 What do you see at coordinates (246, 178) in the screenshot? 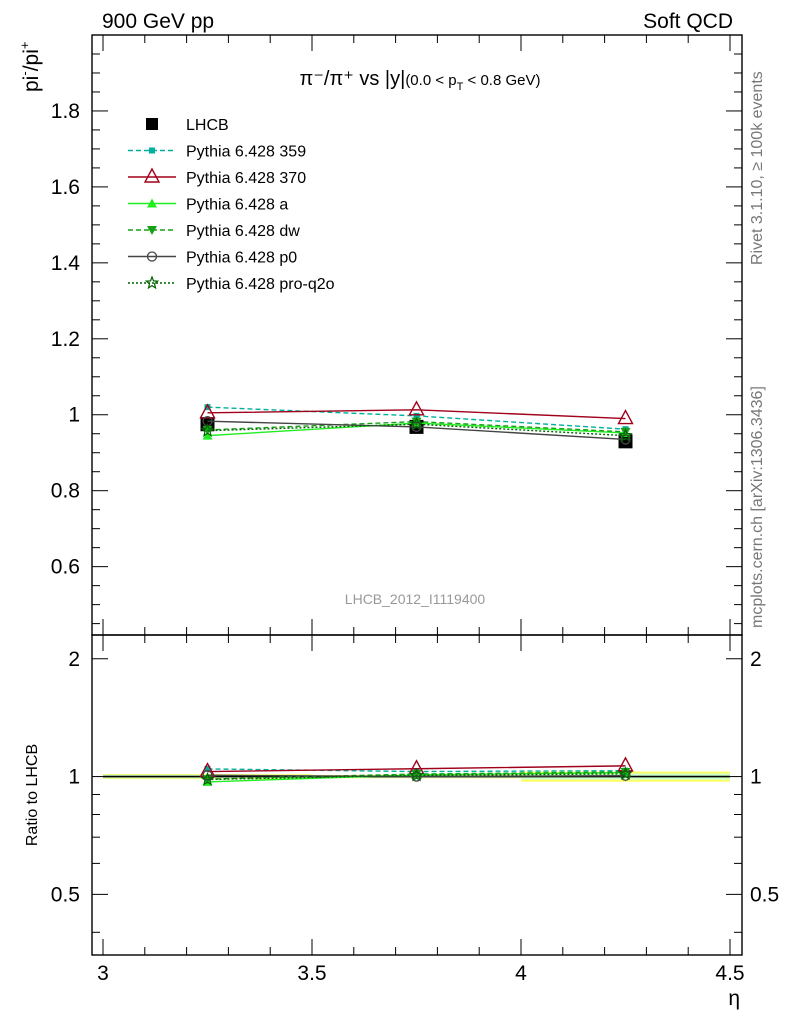
I see `legend-entry-2-label: Pythia 6.428 370` at bounding box center [246, 178].